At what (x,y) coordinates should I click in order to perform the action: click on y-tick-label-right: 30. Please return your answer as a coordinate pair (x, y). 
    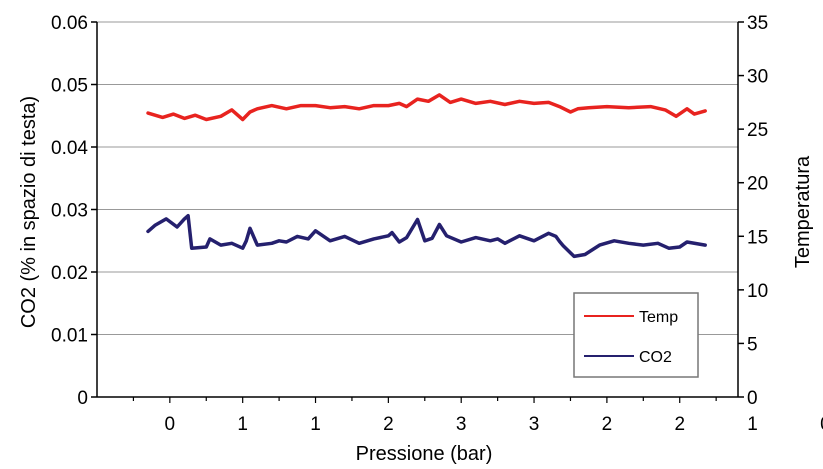
    Looking at the image, I should click on (757, 77).